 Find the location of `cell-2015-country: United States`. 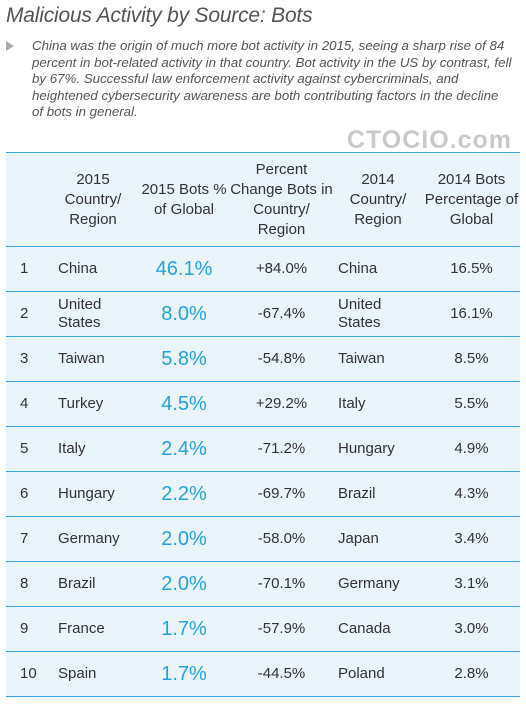

cell-2015-country: United States is located at coordinates (80, 313).